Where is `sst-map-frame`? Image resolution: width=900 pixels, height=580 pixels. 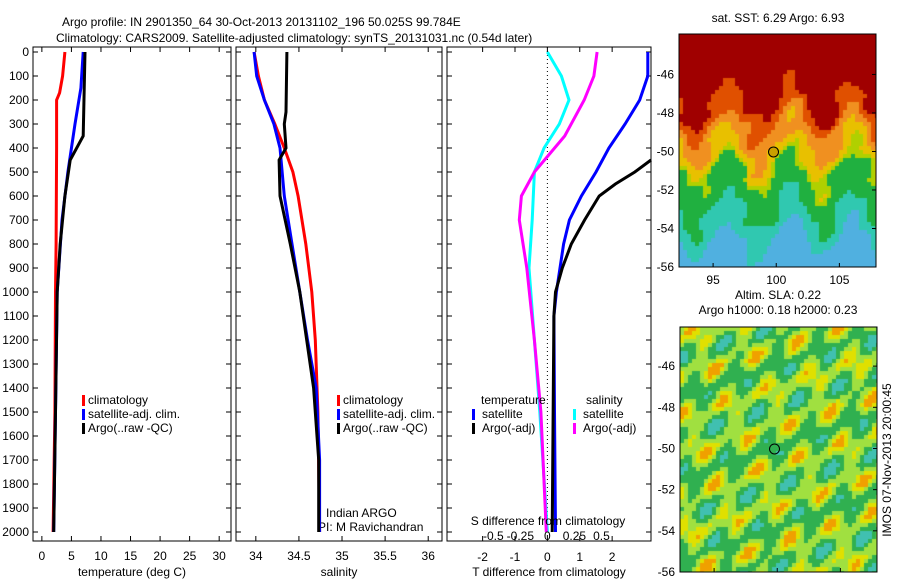 sst-map-frame is located at coordinates (777, 150).